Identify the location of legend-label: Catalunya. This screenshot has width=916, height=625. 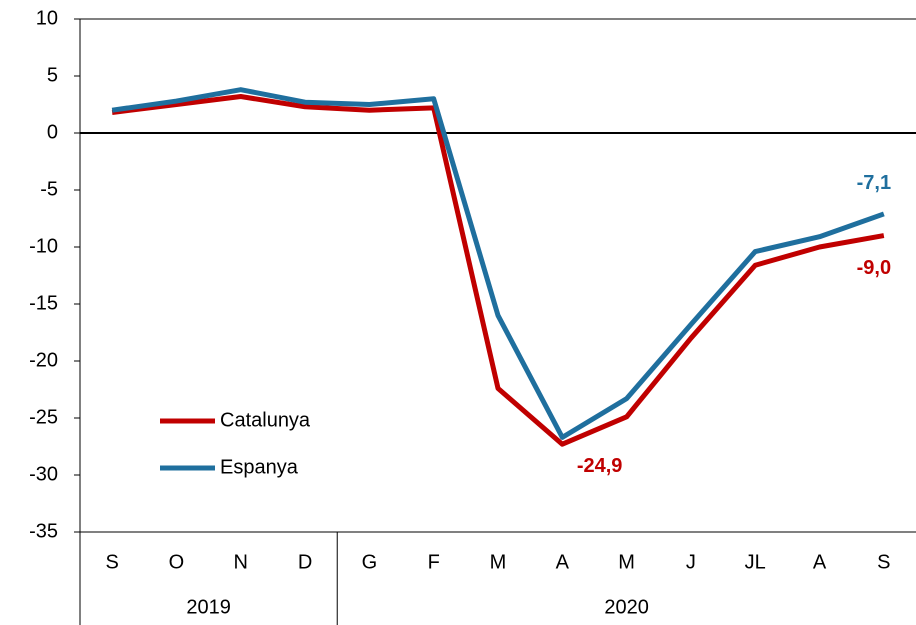
(265, 420).